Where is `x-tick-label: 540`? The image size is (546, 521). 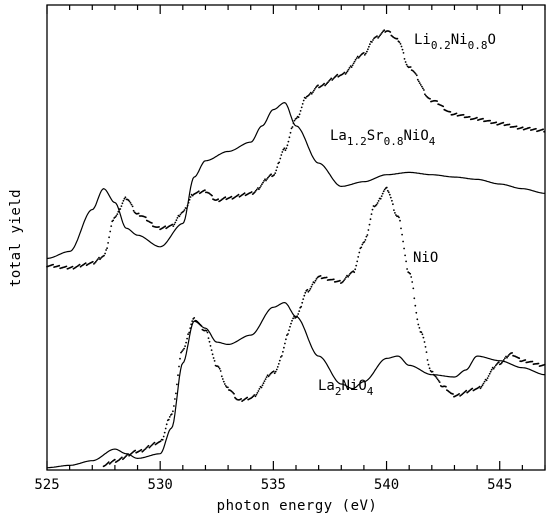
x-tick-label: 540 is located at coordinates (386, 485).